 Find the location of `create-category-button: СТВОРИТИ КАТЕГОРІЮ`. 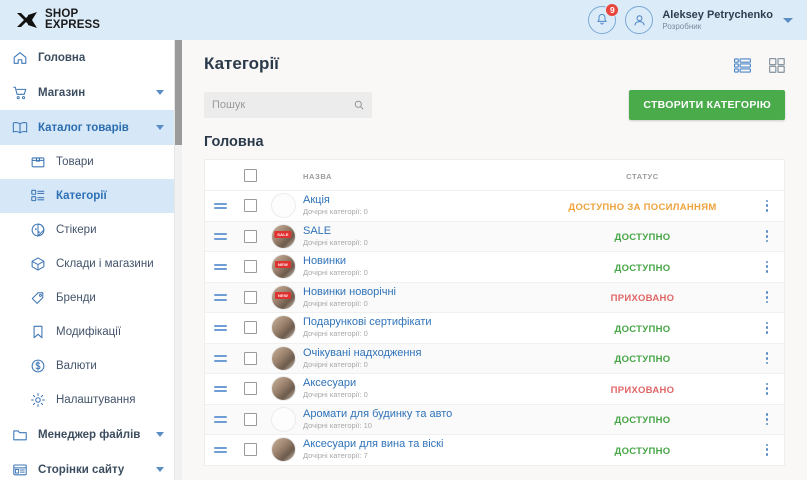

create-category-button: СТВОРИТИ КАТЕГОРІЮ is located at coordinates (707, 105).